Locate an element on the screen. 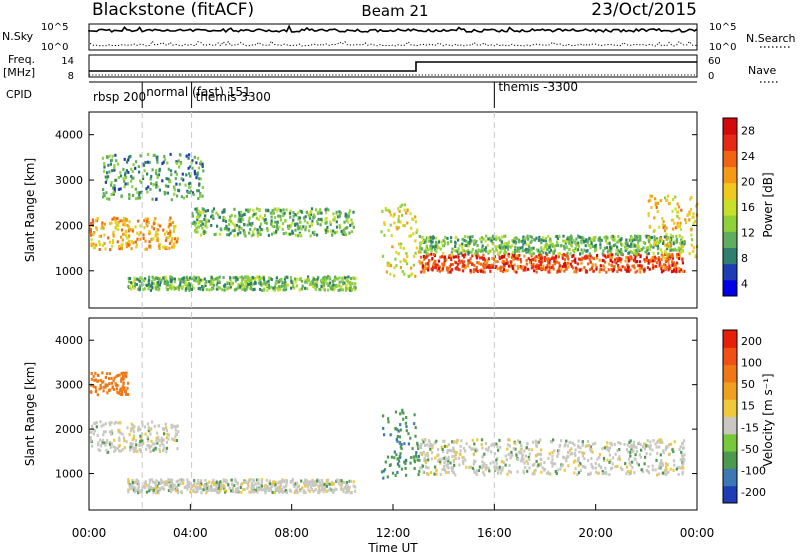  velocity-colorbar-label: Velocity [m s⁻¹] is located at coordinates (768, 419).